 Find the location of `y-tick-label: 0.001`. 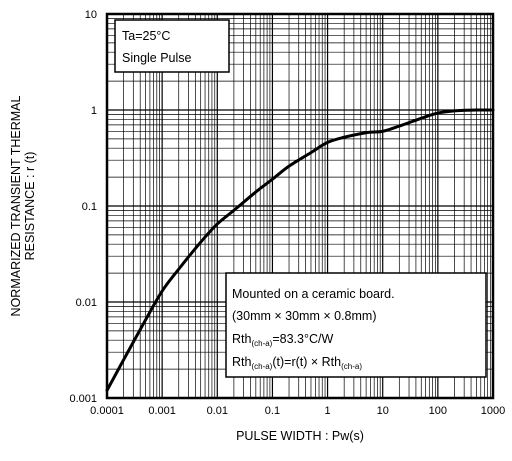

y-tick-label: 0.001 is located at coordinates (83, 399).